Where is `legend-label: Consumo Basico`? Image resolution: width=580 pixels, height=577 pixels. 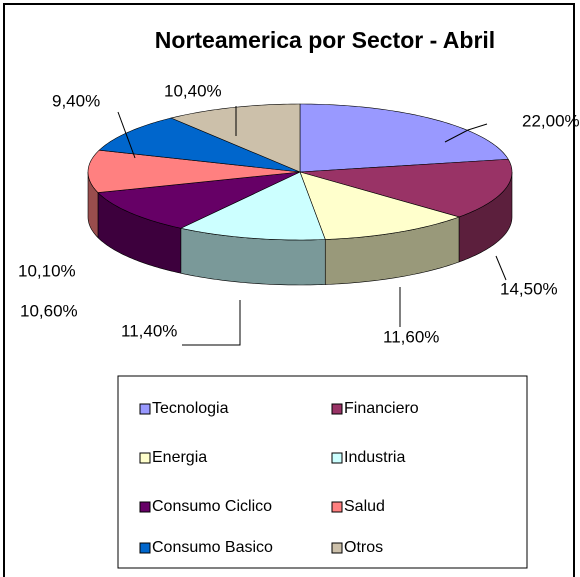 legend-label: Consumo Basico is located at coordinates (212, 547).